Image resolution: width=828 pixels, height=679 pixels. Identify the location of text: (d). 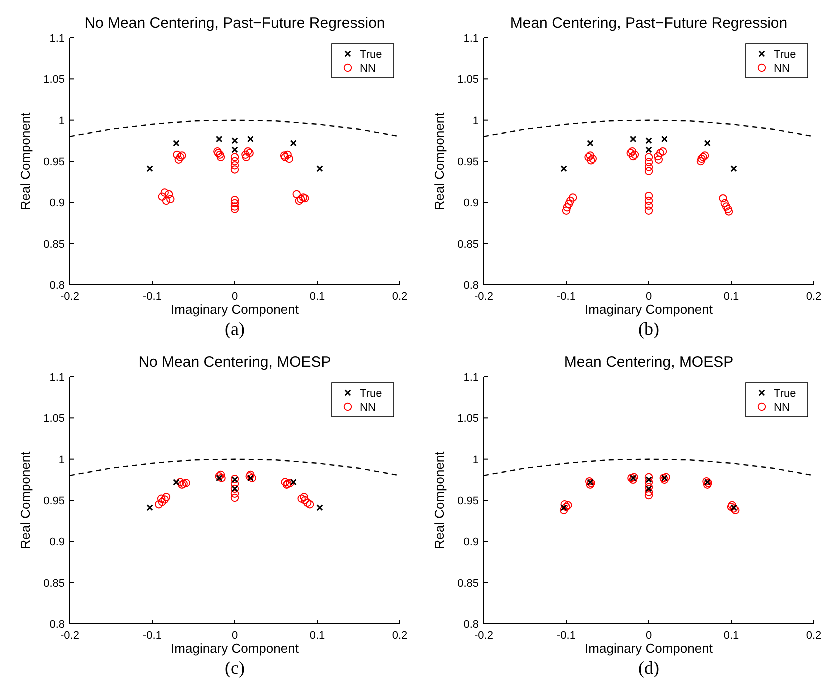
(649, 668).